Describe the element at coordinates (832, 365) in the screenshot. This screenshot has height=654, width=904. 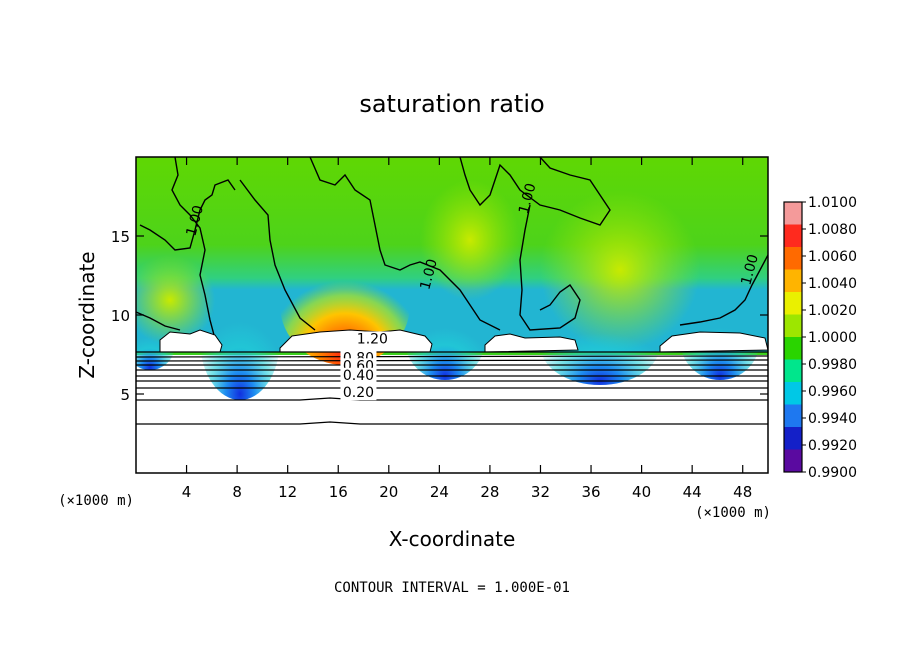
I see `colorbar-label: 0.9980` at that location.